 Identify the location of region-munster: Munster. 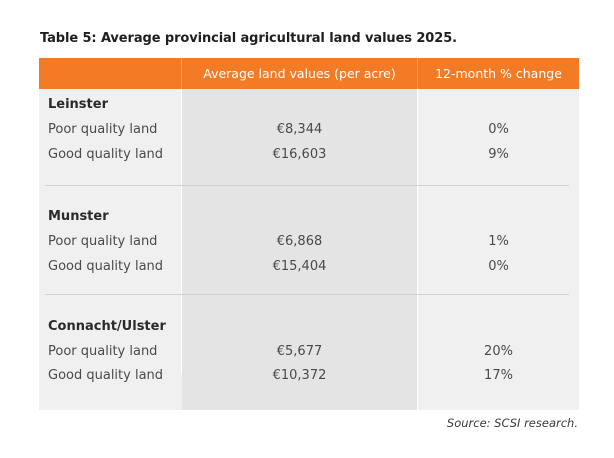
(78, 216).